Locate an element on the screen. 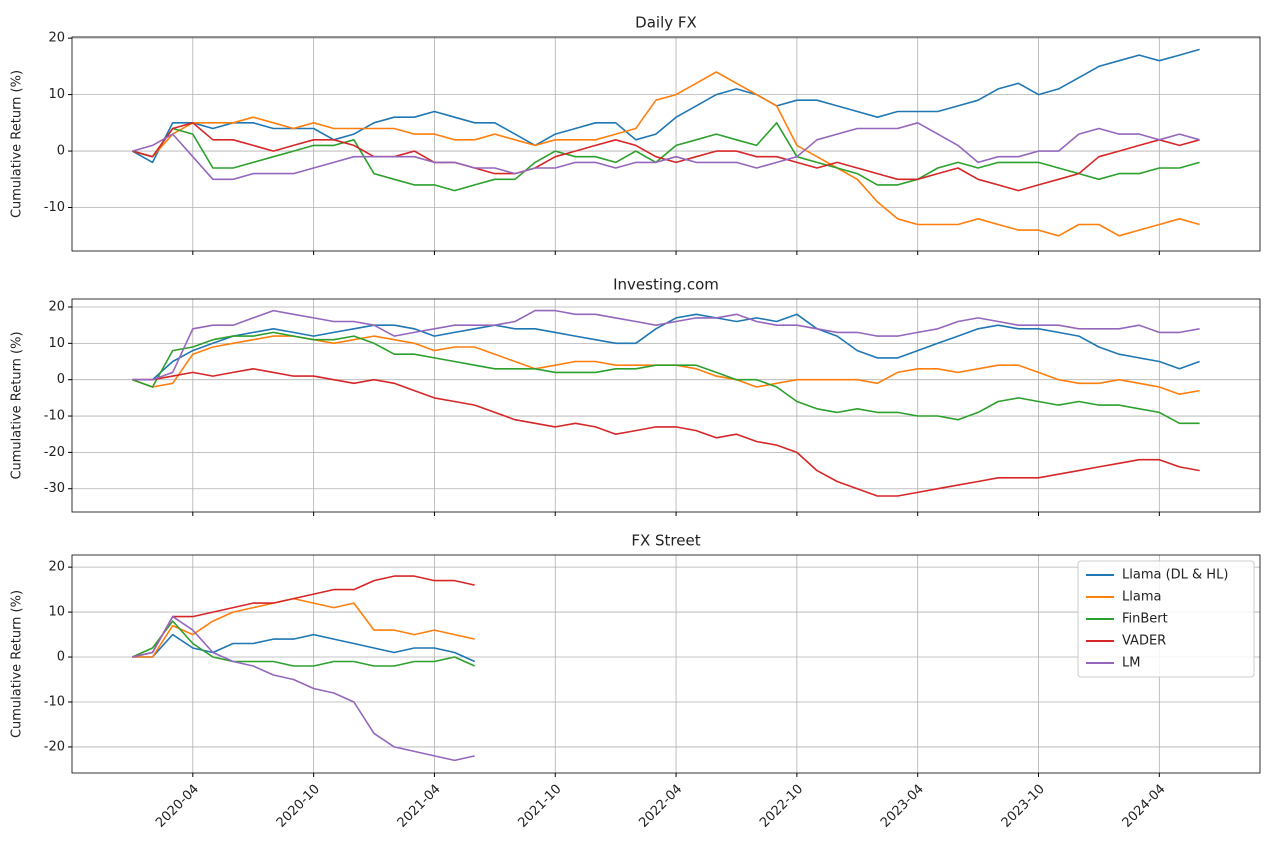 This screenshot has height=847, width=1268. x-tick-label: 2023-10 is located at coordinates (1023, 806).